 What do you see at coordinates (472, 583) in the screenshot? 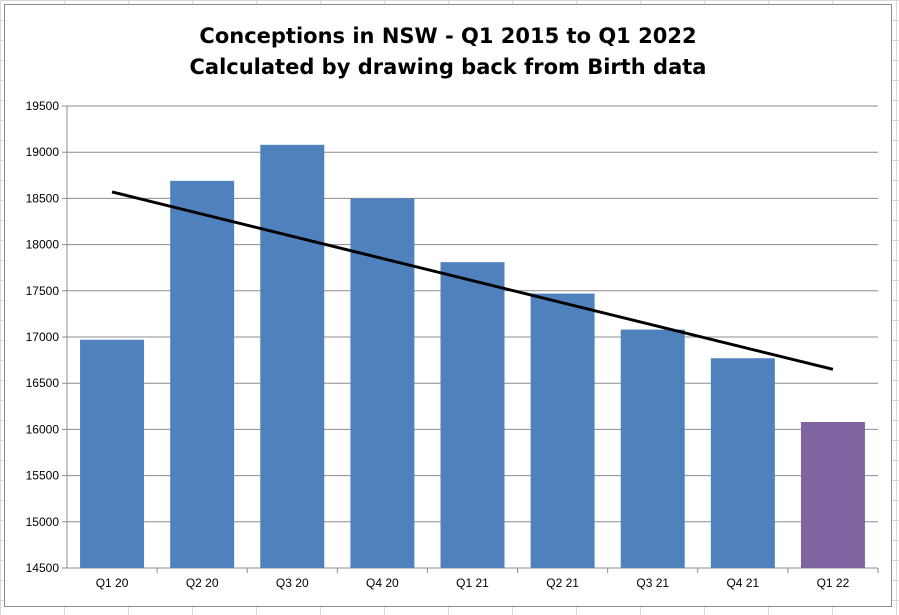
I see `x-tick-label: Q1 21` at bounding box center [472, 583].